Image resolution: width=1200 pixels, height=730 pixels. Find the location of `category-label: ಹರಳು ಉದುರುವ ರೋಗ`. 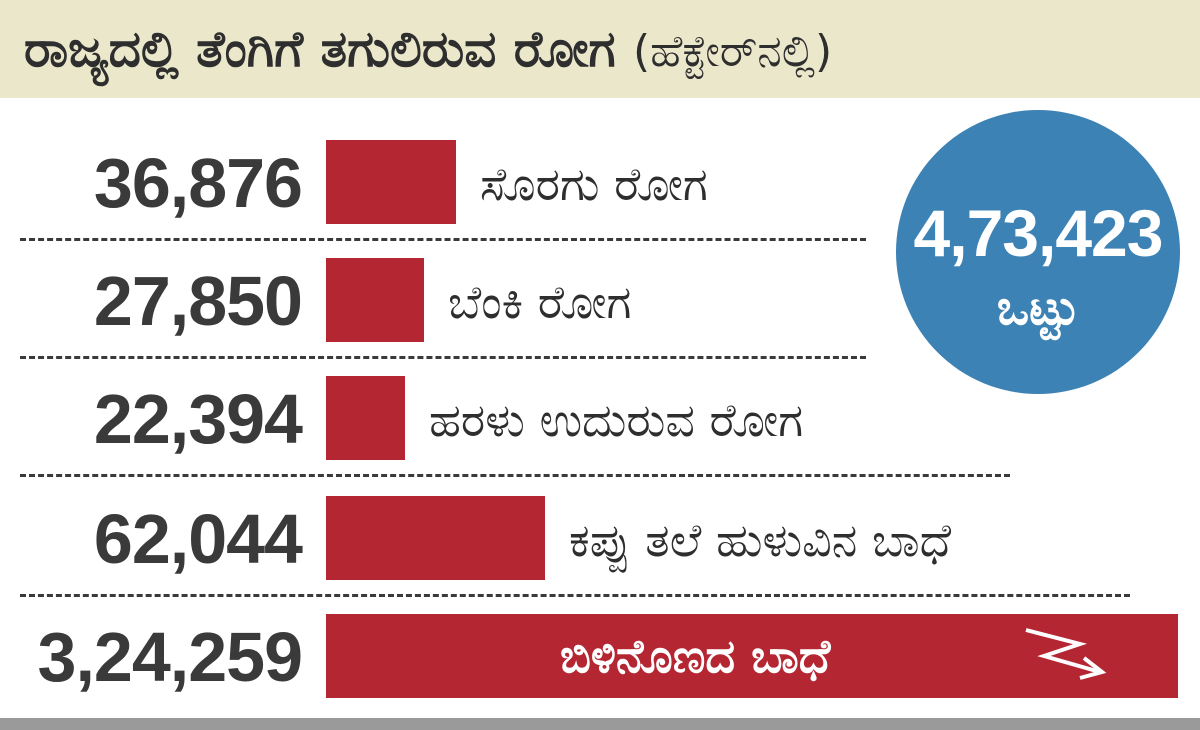

category-label: ಹರಳು ಉದುರುವ ರೋಗ is located at coordinates (616, 420).